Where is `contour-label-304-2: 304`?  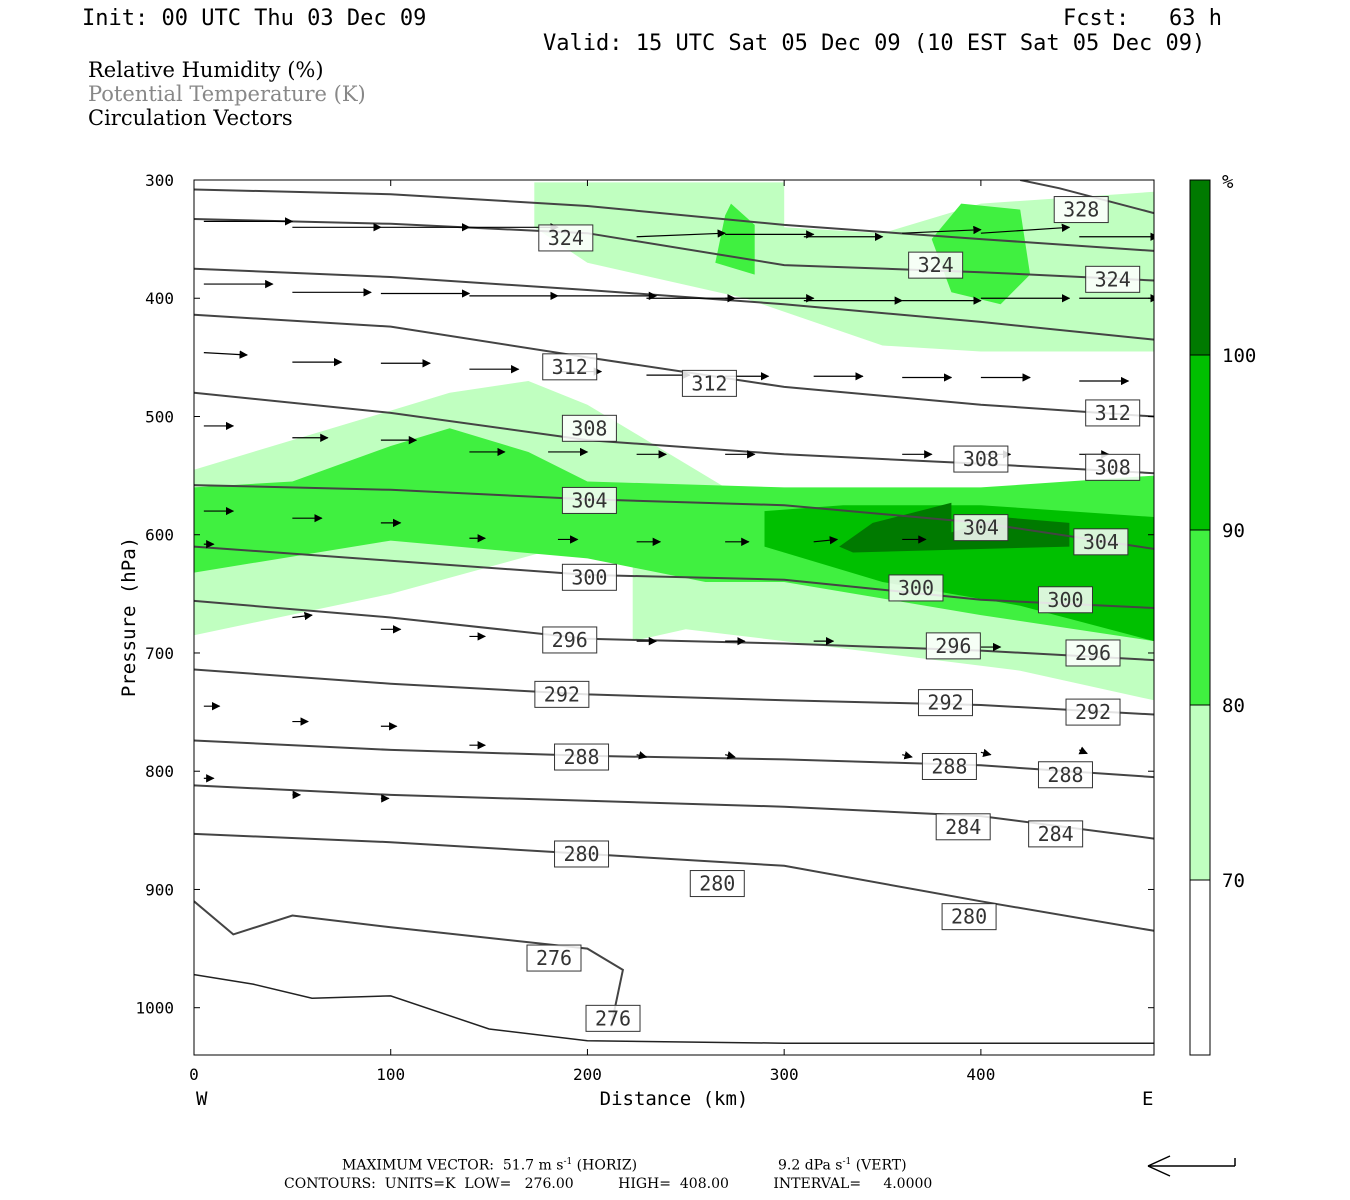
contour-label-304-2: 304 is located at coordinates (1101, 542).